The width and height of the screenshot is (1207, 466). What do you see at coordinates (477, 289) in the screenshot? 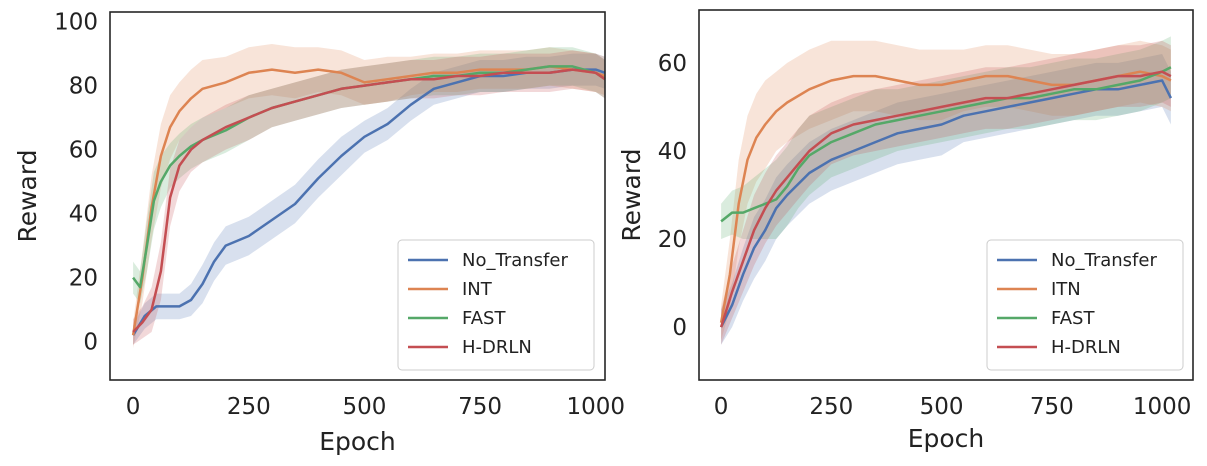
I see `legend-entry: INT` at bounding box center [477, 289].